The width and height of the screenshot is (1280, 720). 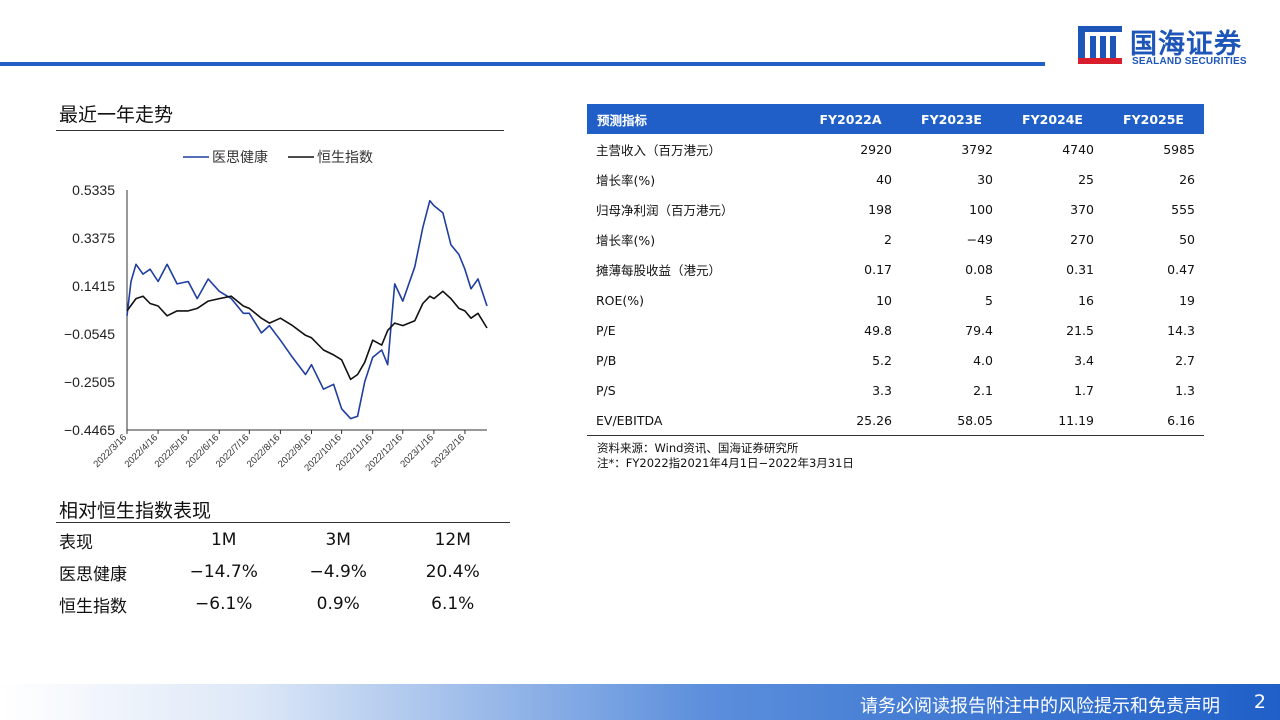 What do you see at coordinates (1078, 149) in the screenshot?
I see `forecast-cell: 4740` at bounding box center [1078, 149].